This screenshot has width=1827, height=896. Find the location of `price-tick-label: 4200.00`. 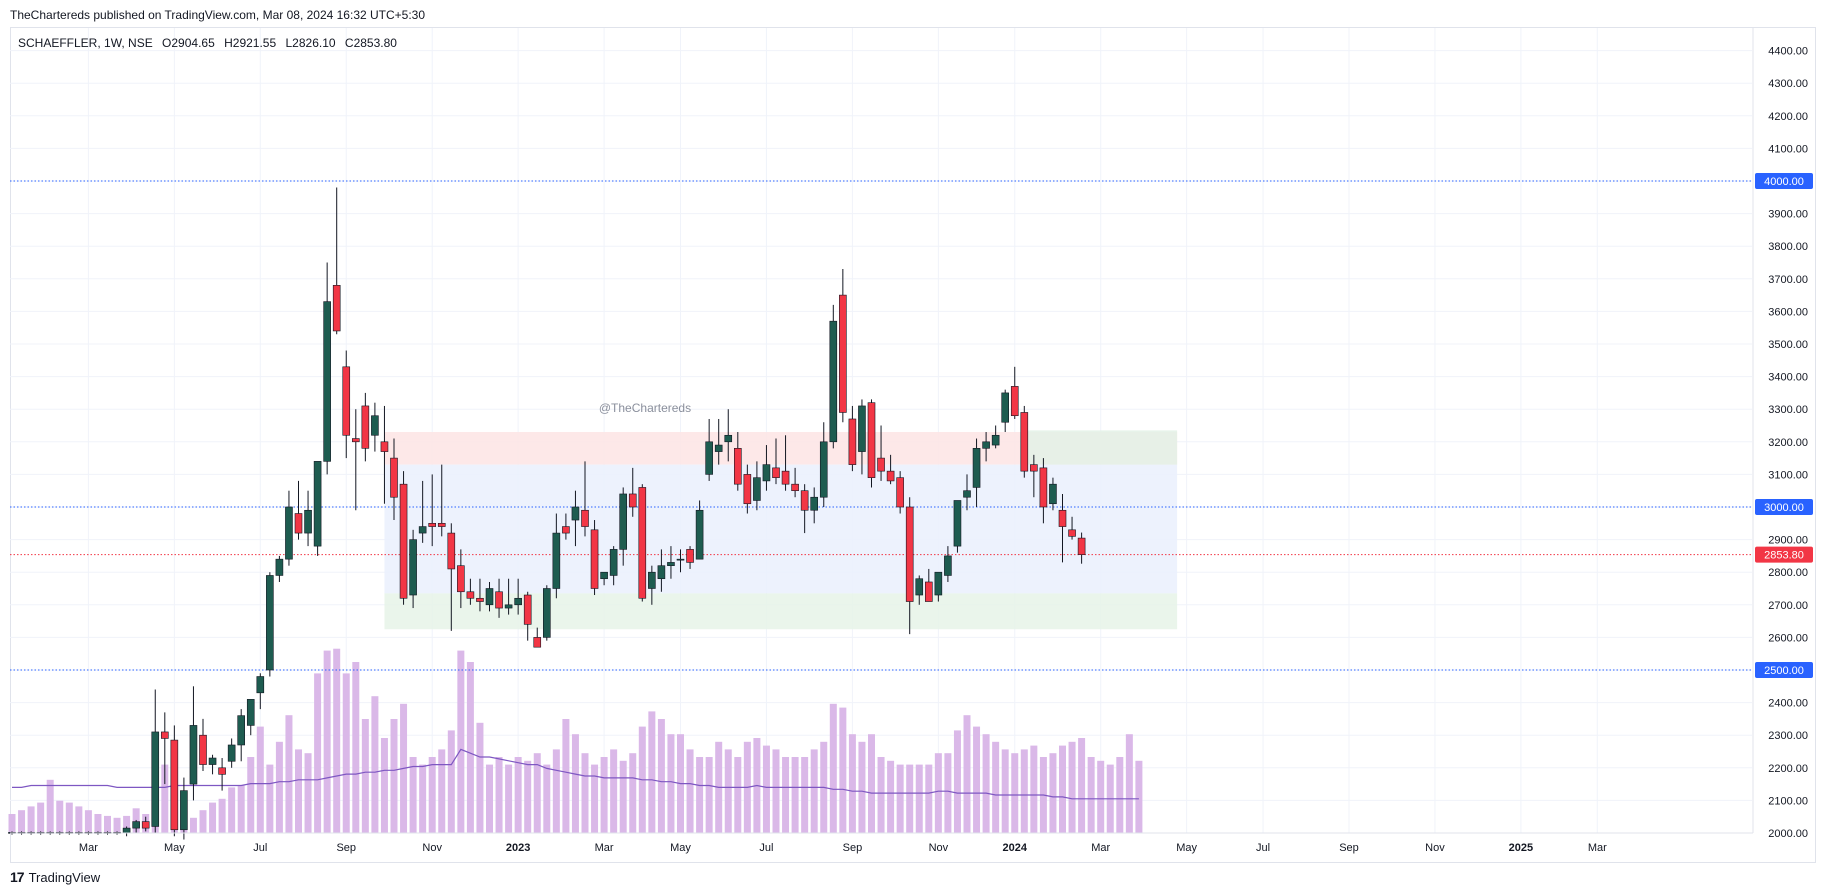

price-tick-label: 4200.00 is located at coordinates (1788, 117).